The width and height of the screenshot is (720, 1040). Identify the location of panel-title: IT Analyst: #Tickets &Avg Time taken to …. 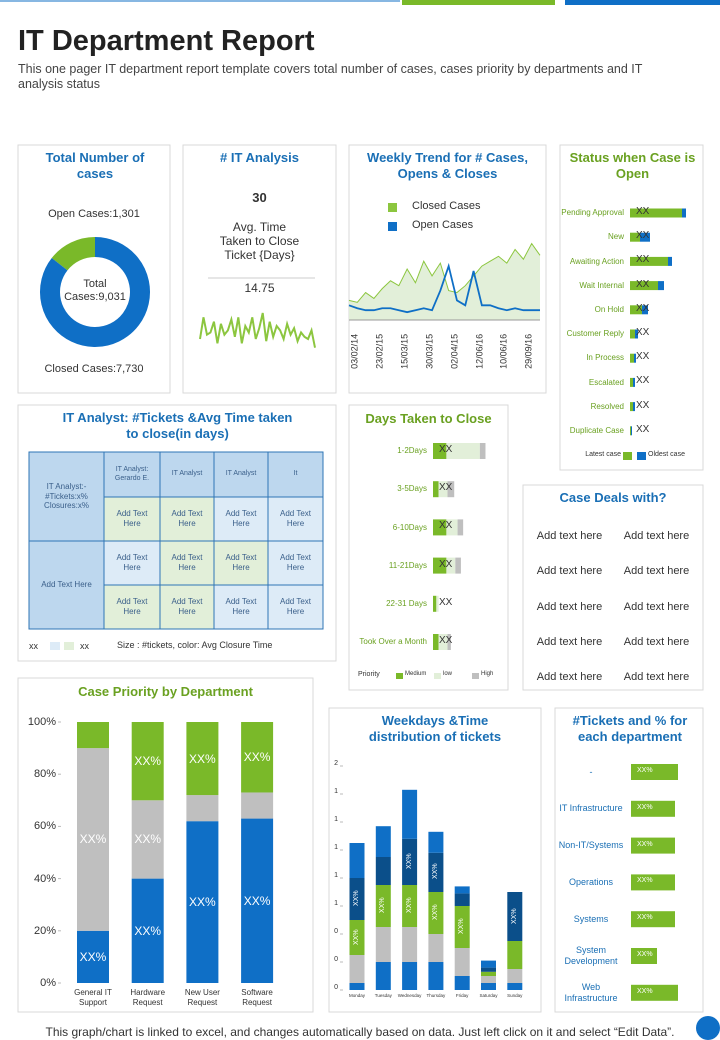
(177, 425).